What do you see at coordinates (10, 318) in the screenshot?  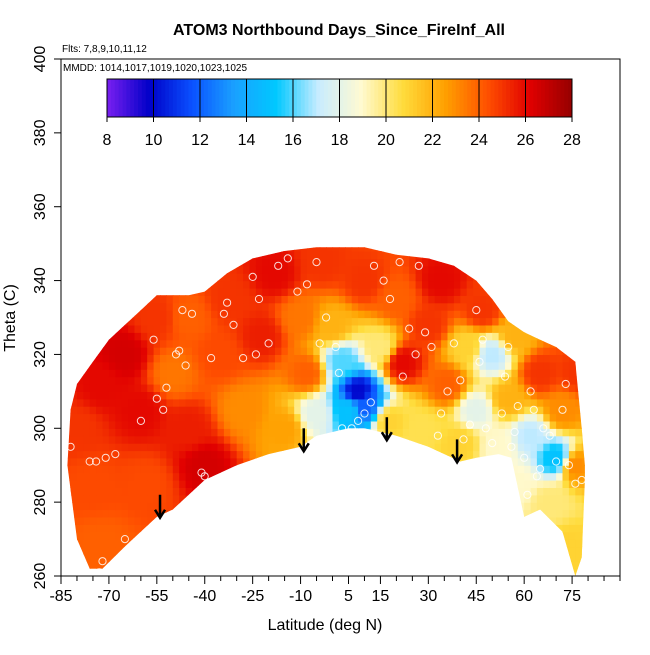 I see `y-axis-label: Theta (C)` at bounding box center [10, 318].